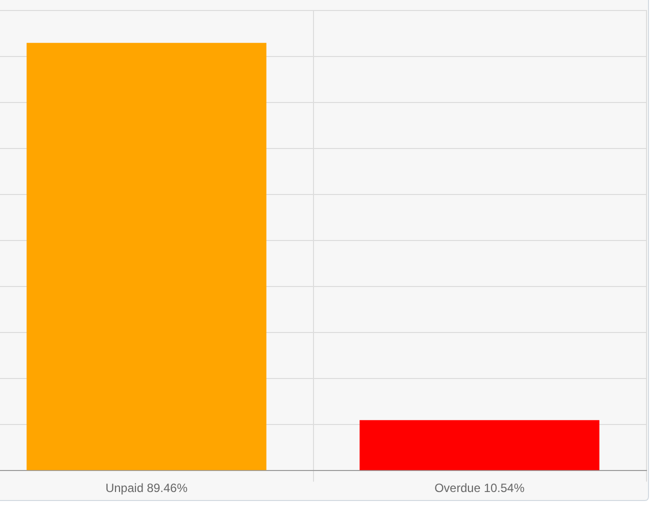 This screenshot has height=512, width=659. I want to click on x-tick-label: Unpaid 89.46%, so click(146, 488).